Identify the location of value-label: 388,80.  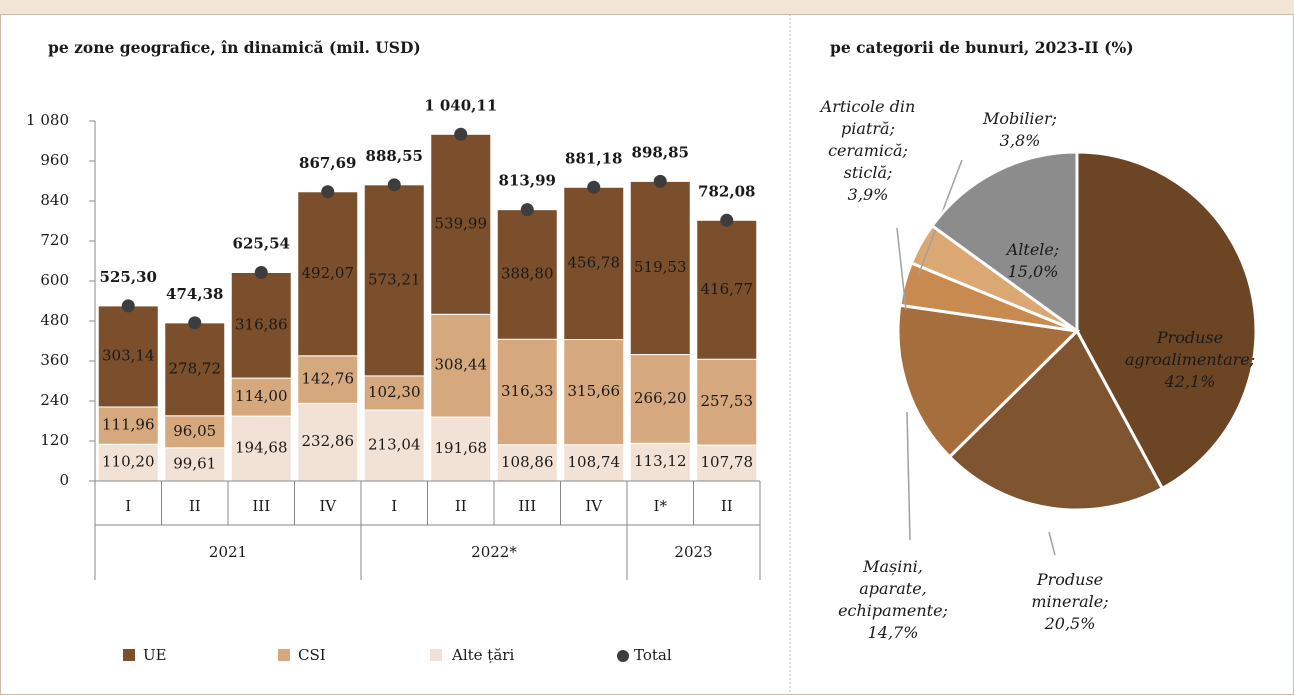
(527, 273).